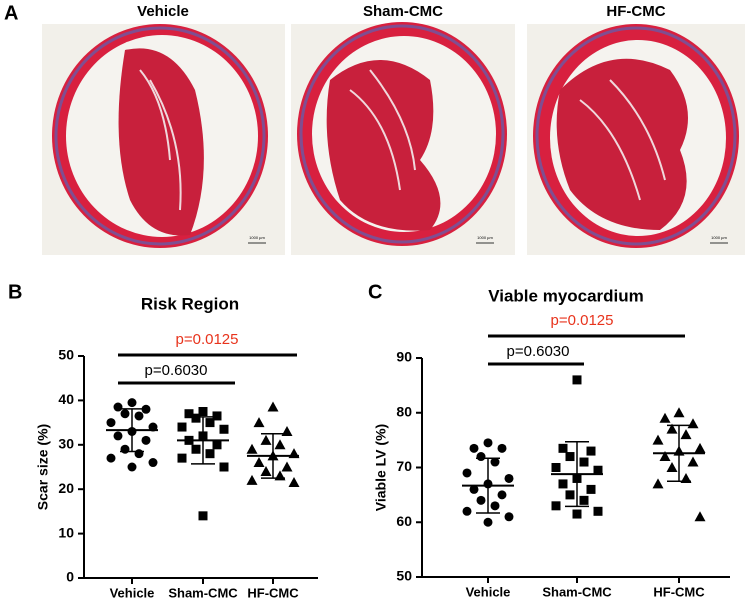 The height and width of the screenshot is (605, 747). What do you see at coordinates (404, 521) in the screenshot?
I see `y-tick-label: 60` at bounding box center [404, 521].